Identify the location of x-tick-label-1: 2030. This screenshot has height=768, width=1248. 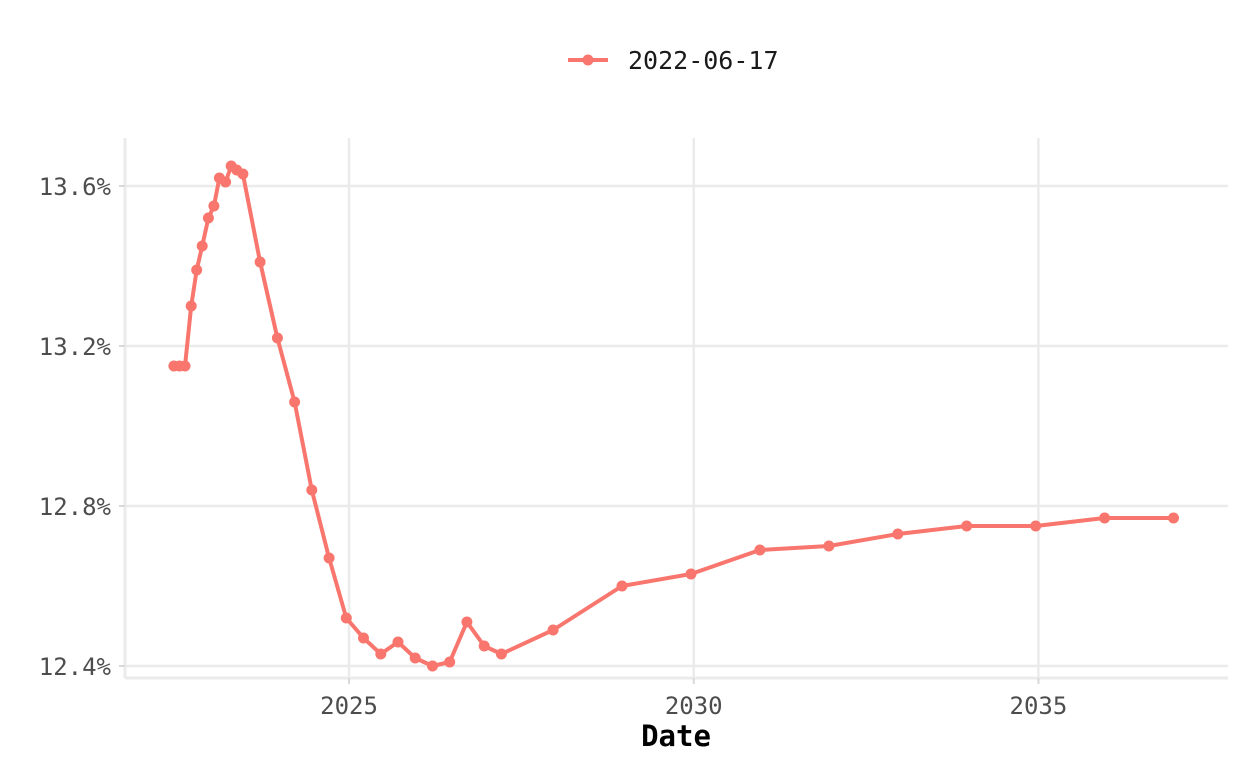
(694, 706).